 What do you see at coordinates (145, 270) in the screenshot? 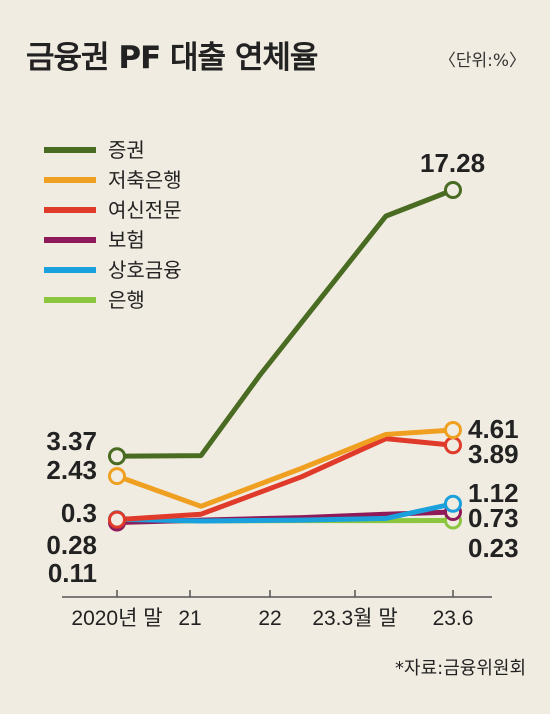
I see `legend-label: 상호금융` at bounding box center [145, 270].